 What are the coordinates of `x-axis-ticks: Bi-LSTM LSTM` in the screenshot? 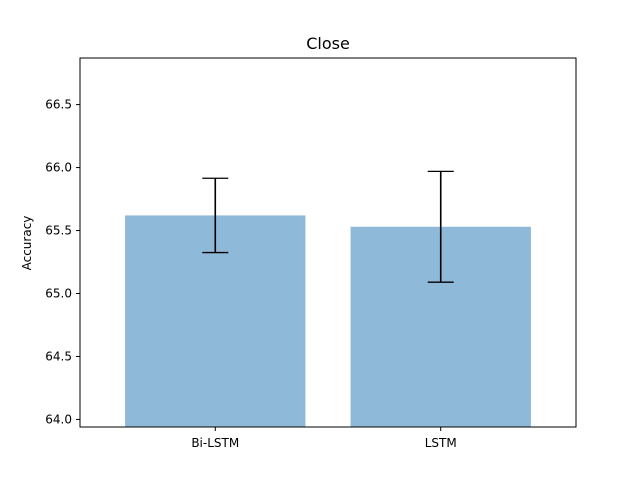 It's located at (324, 438).